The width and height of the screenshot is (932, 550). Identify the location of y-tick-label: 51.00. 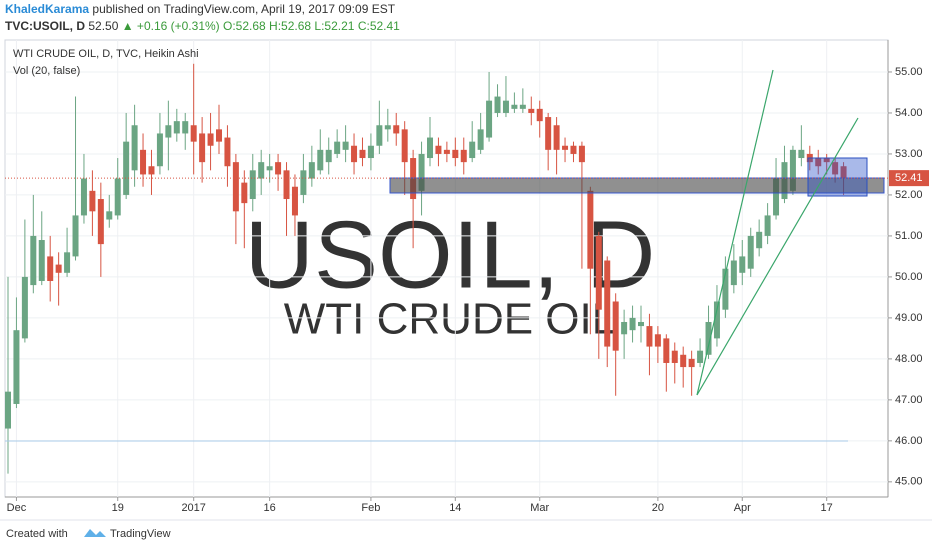
(909, 236).